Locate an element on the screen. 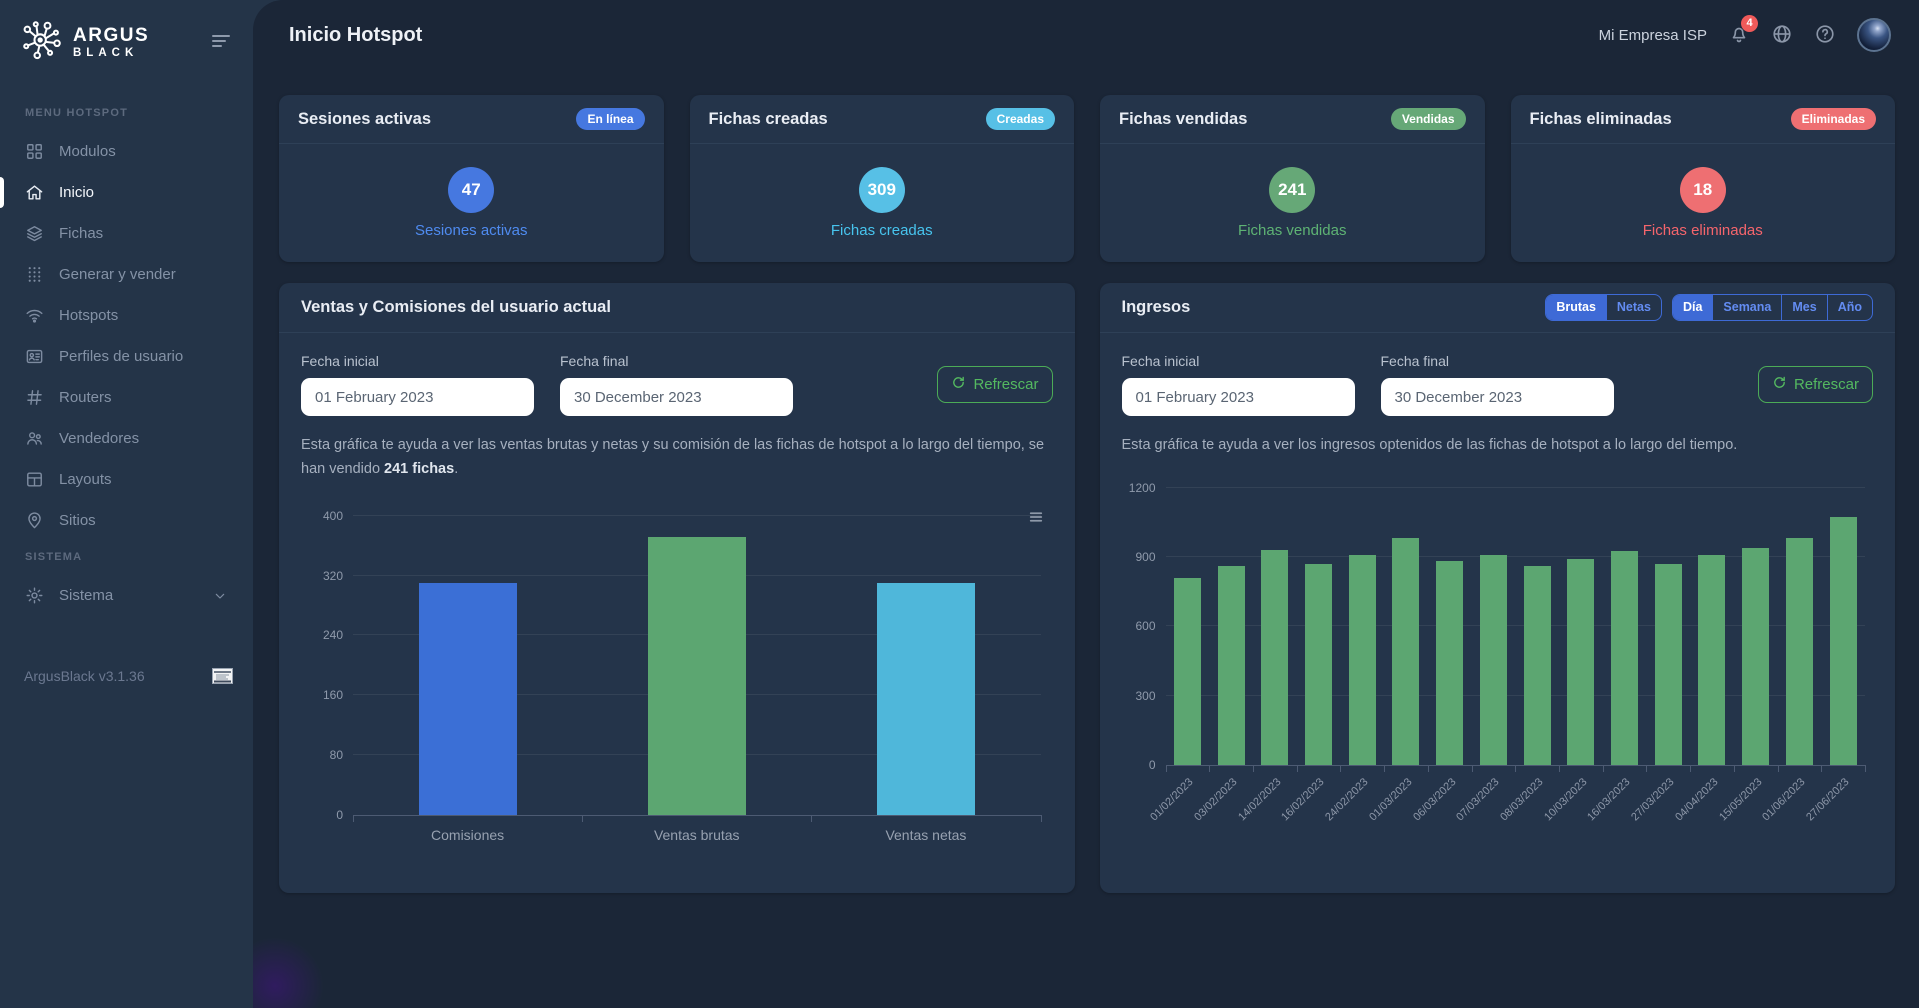 The image size is (1919, 1008). bar-ventas-brutas is located at coordinates (696, 675).